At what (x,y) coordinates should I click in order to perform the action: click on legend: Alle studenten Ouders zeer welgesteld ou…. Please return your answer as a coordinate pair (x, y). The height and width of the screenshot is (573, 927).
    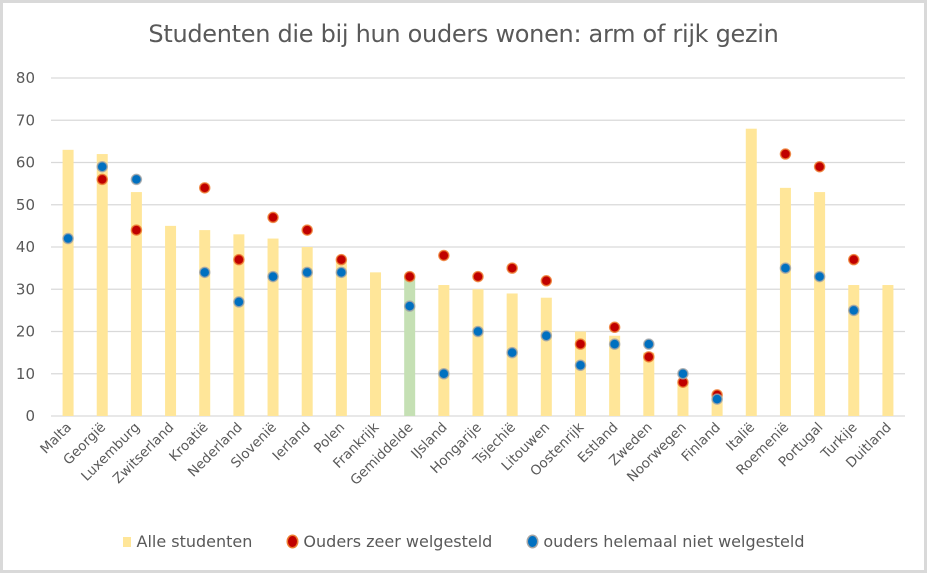
    Looking at the image, I should click on (463, 541).